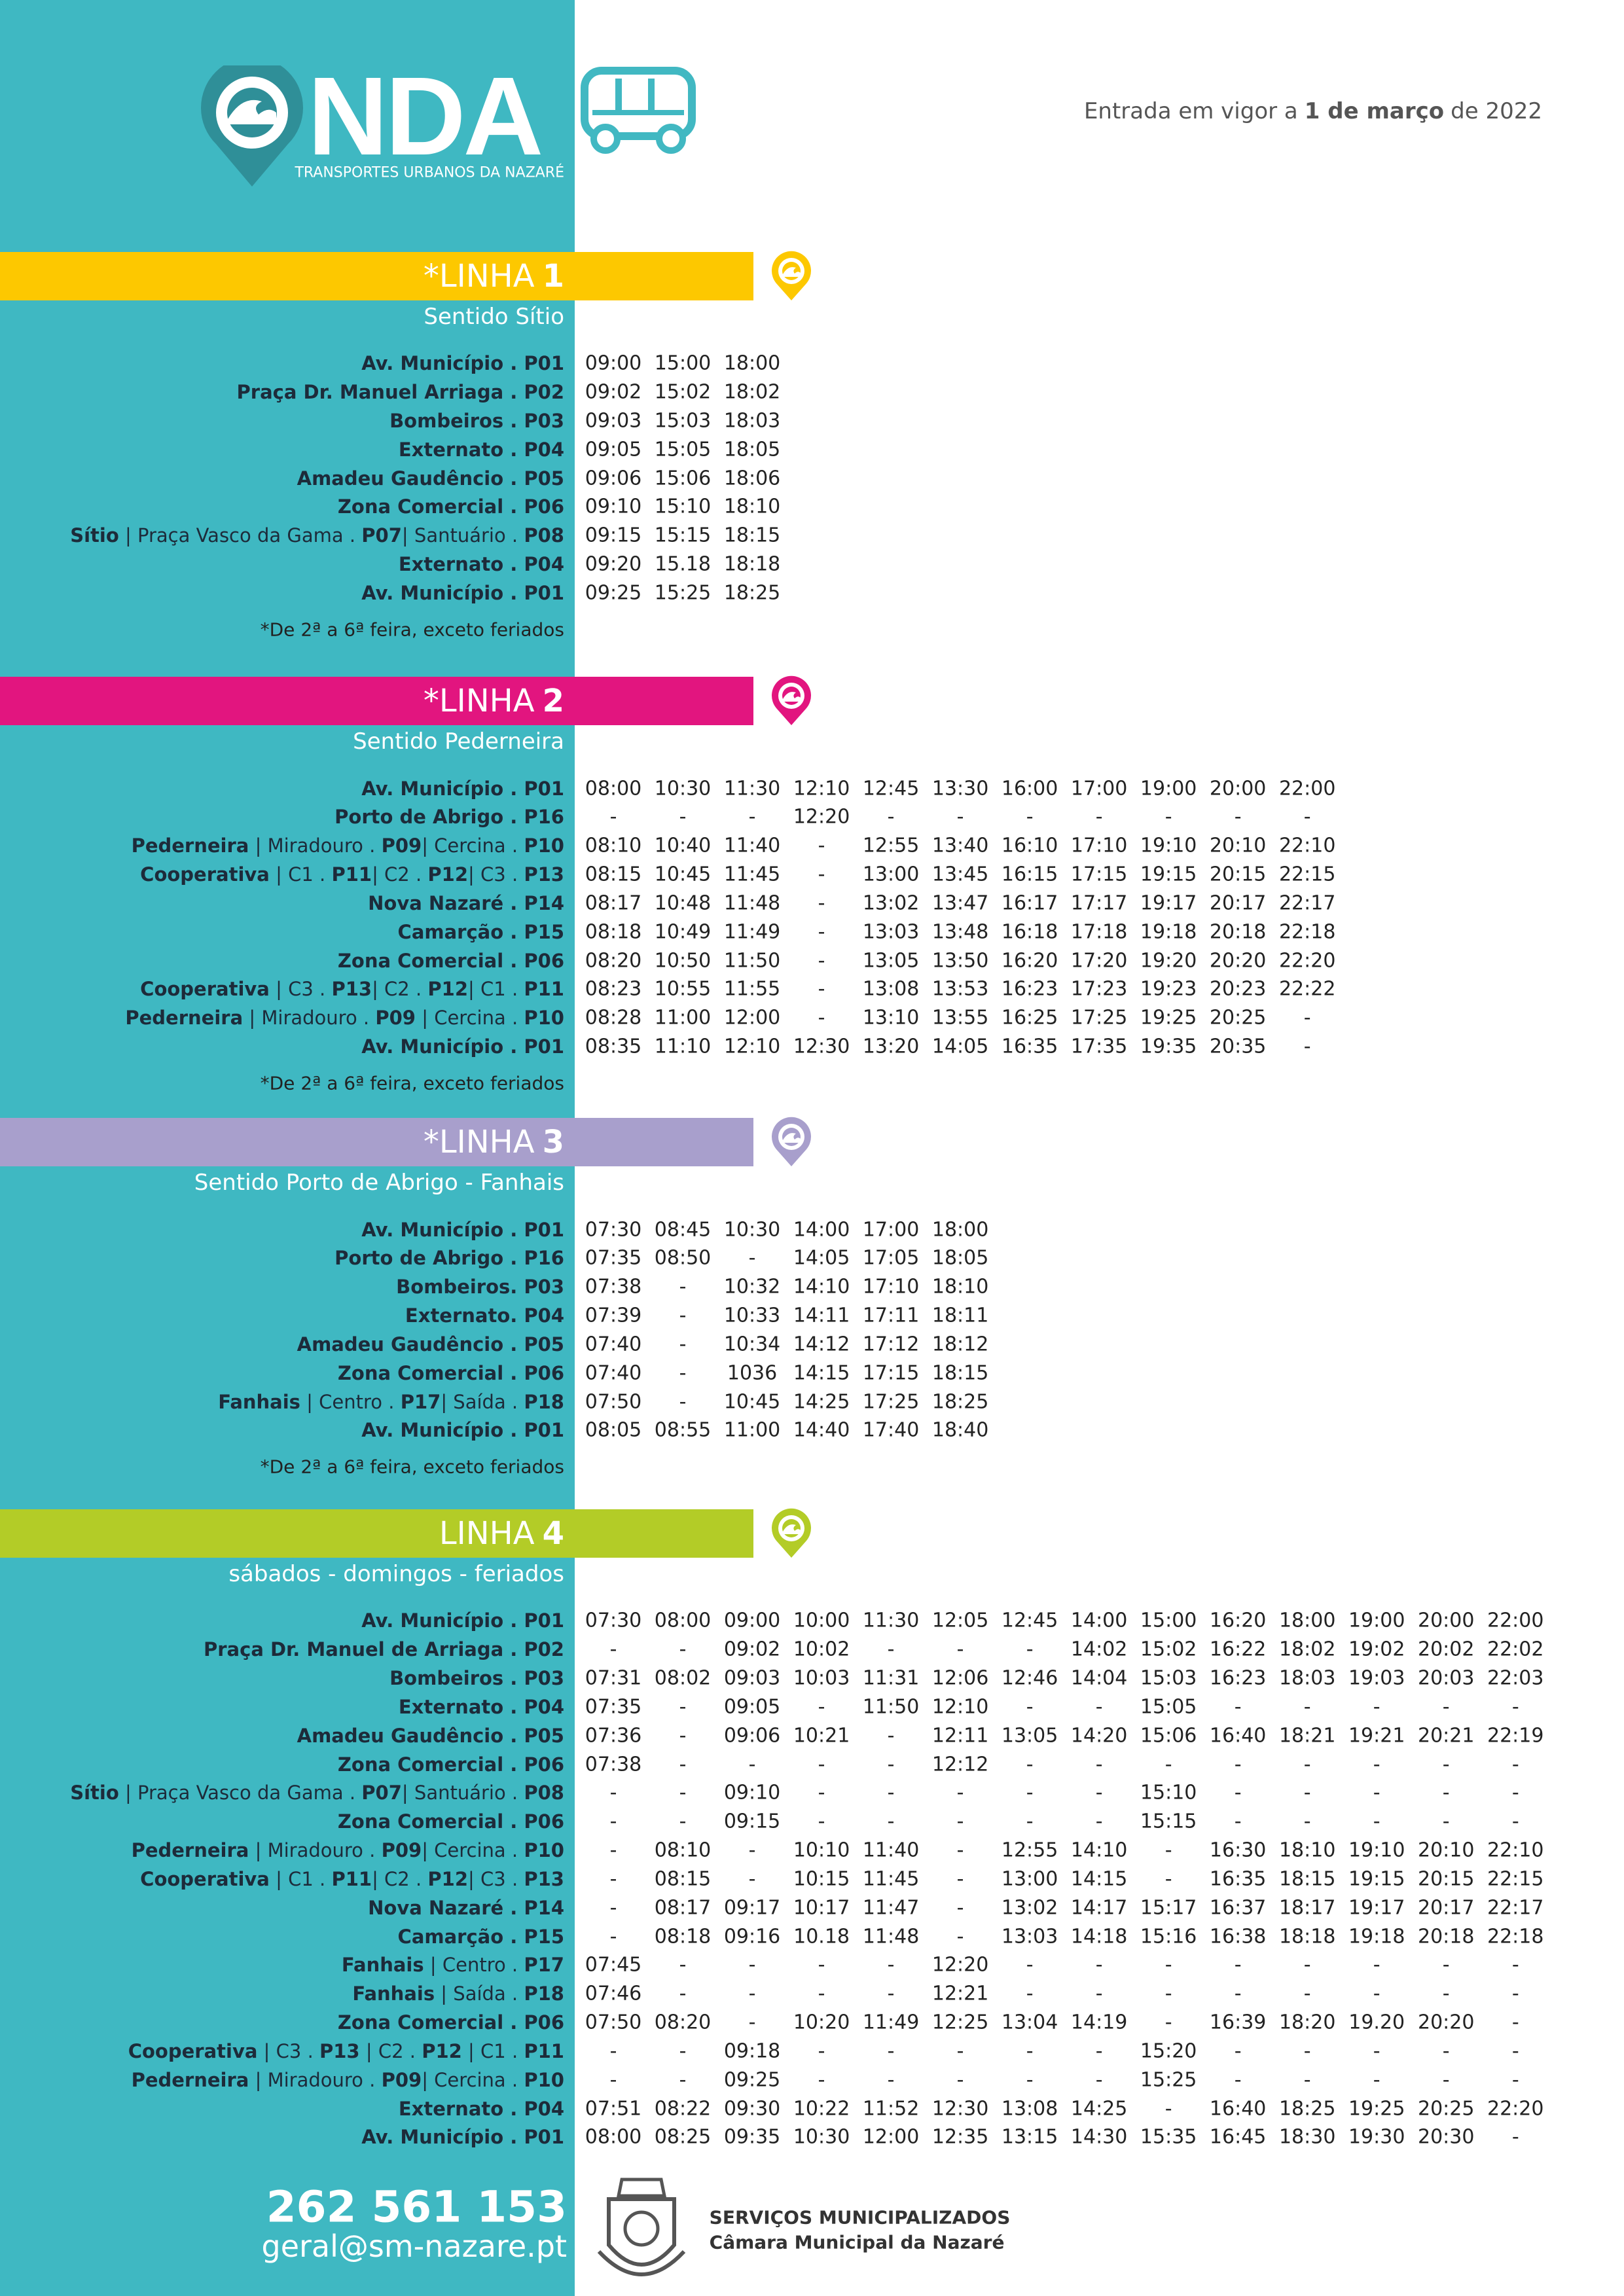  Describe the element at coordinates (1515, 1908) in the screenshot. I see `time: 22:17` at that location.